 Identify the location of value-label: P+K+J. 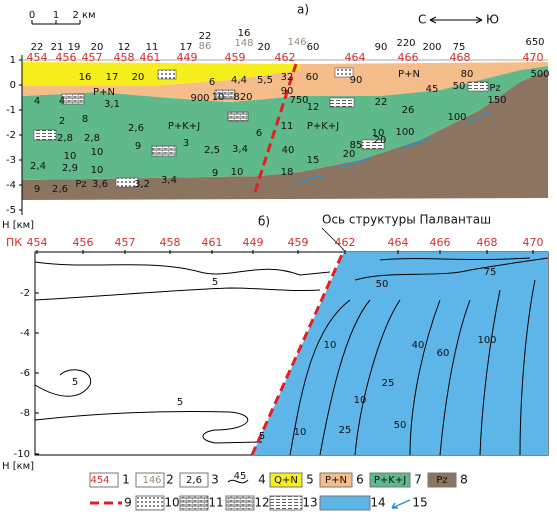
(184, 126).